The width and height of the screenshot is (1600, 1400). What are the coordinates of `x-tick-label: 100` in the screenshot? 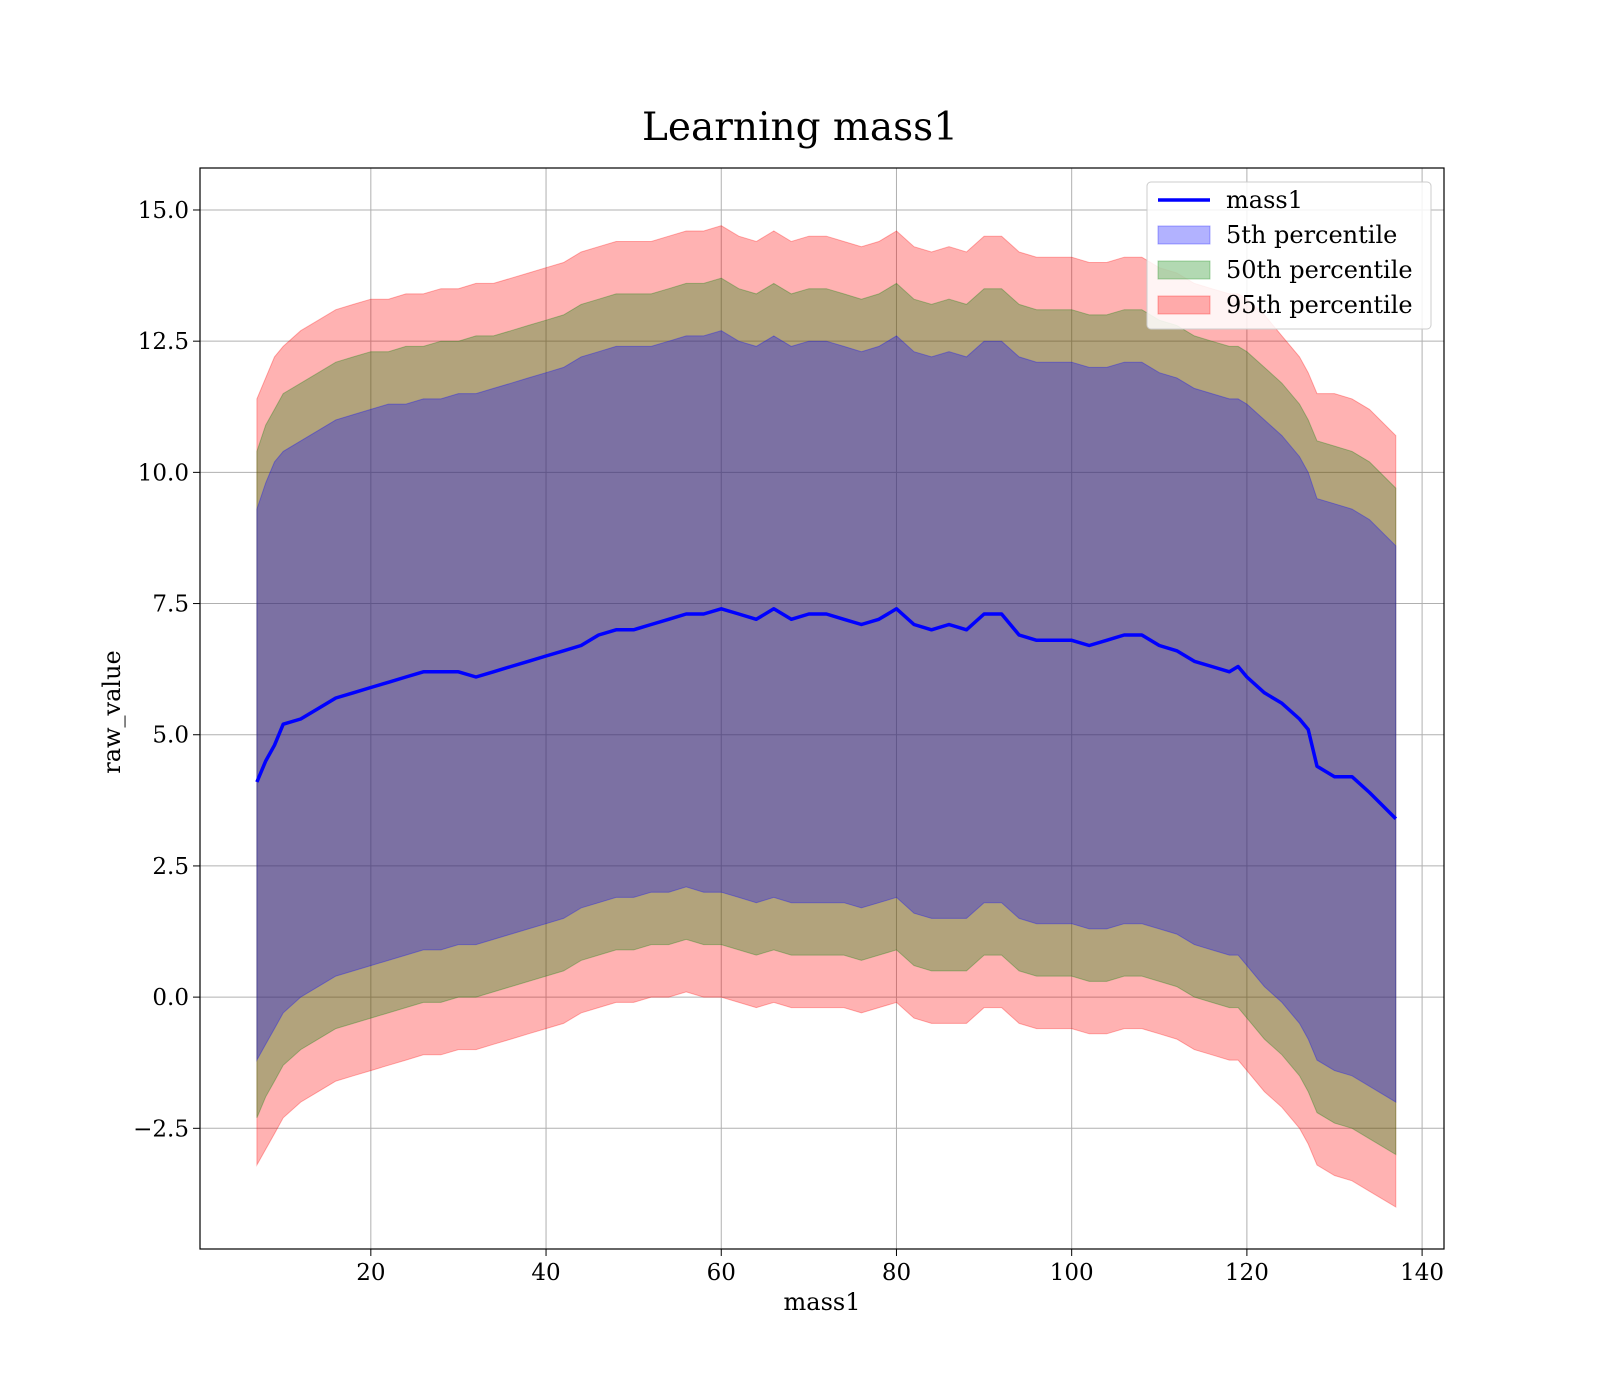 It's located at (1072, 1273).